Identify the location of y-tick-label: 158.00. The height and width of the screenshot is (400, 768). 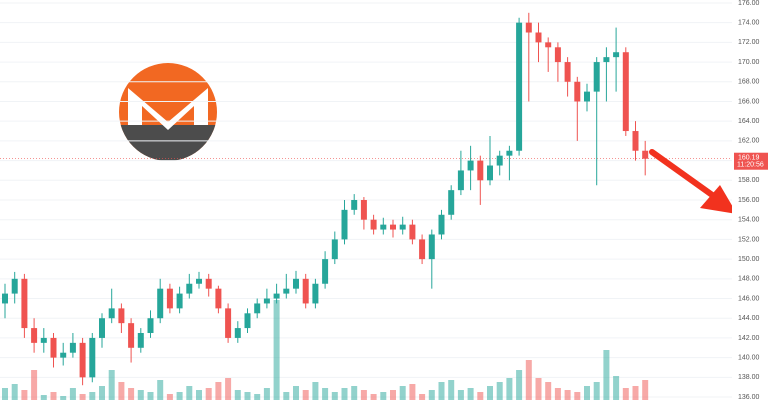
(749, 180).